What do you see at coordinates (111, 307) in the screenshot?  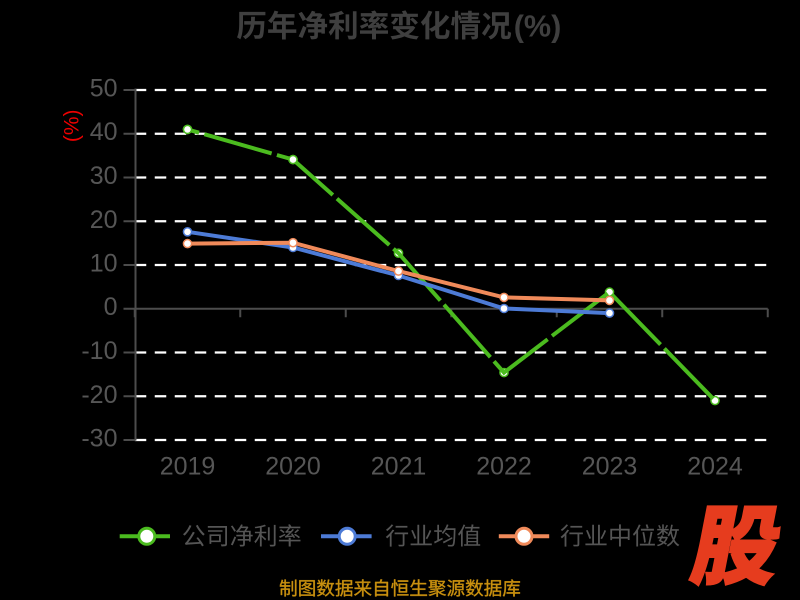 I see `svg-text: 0` at bounding box center [111, 307].